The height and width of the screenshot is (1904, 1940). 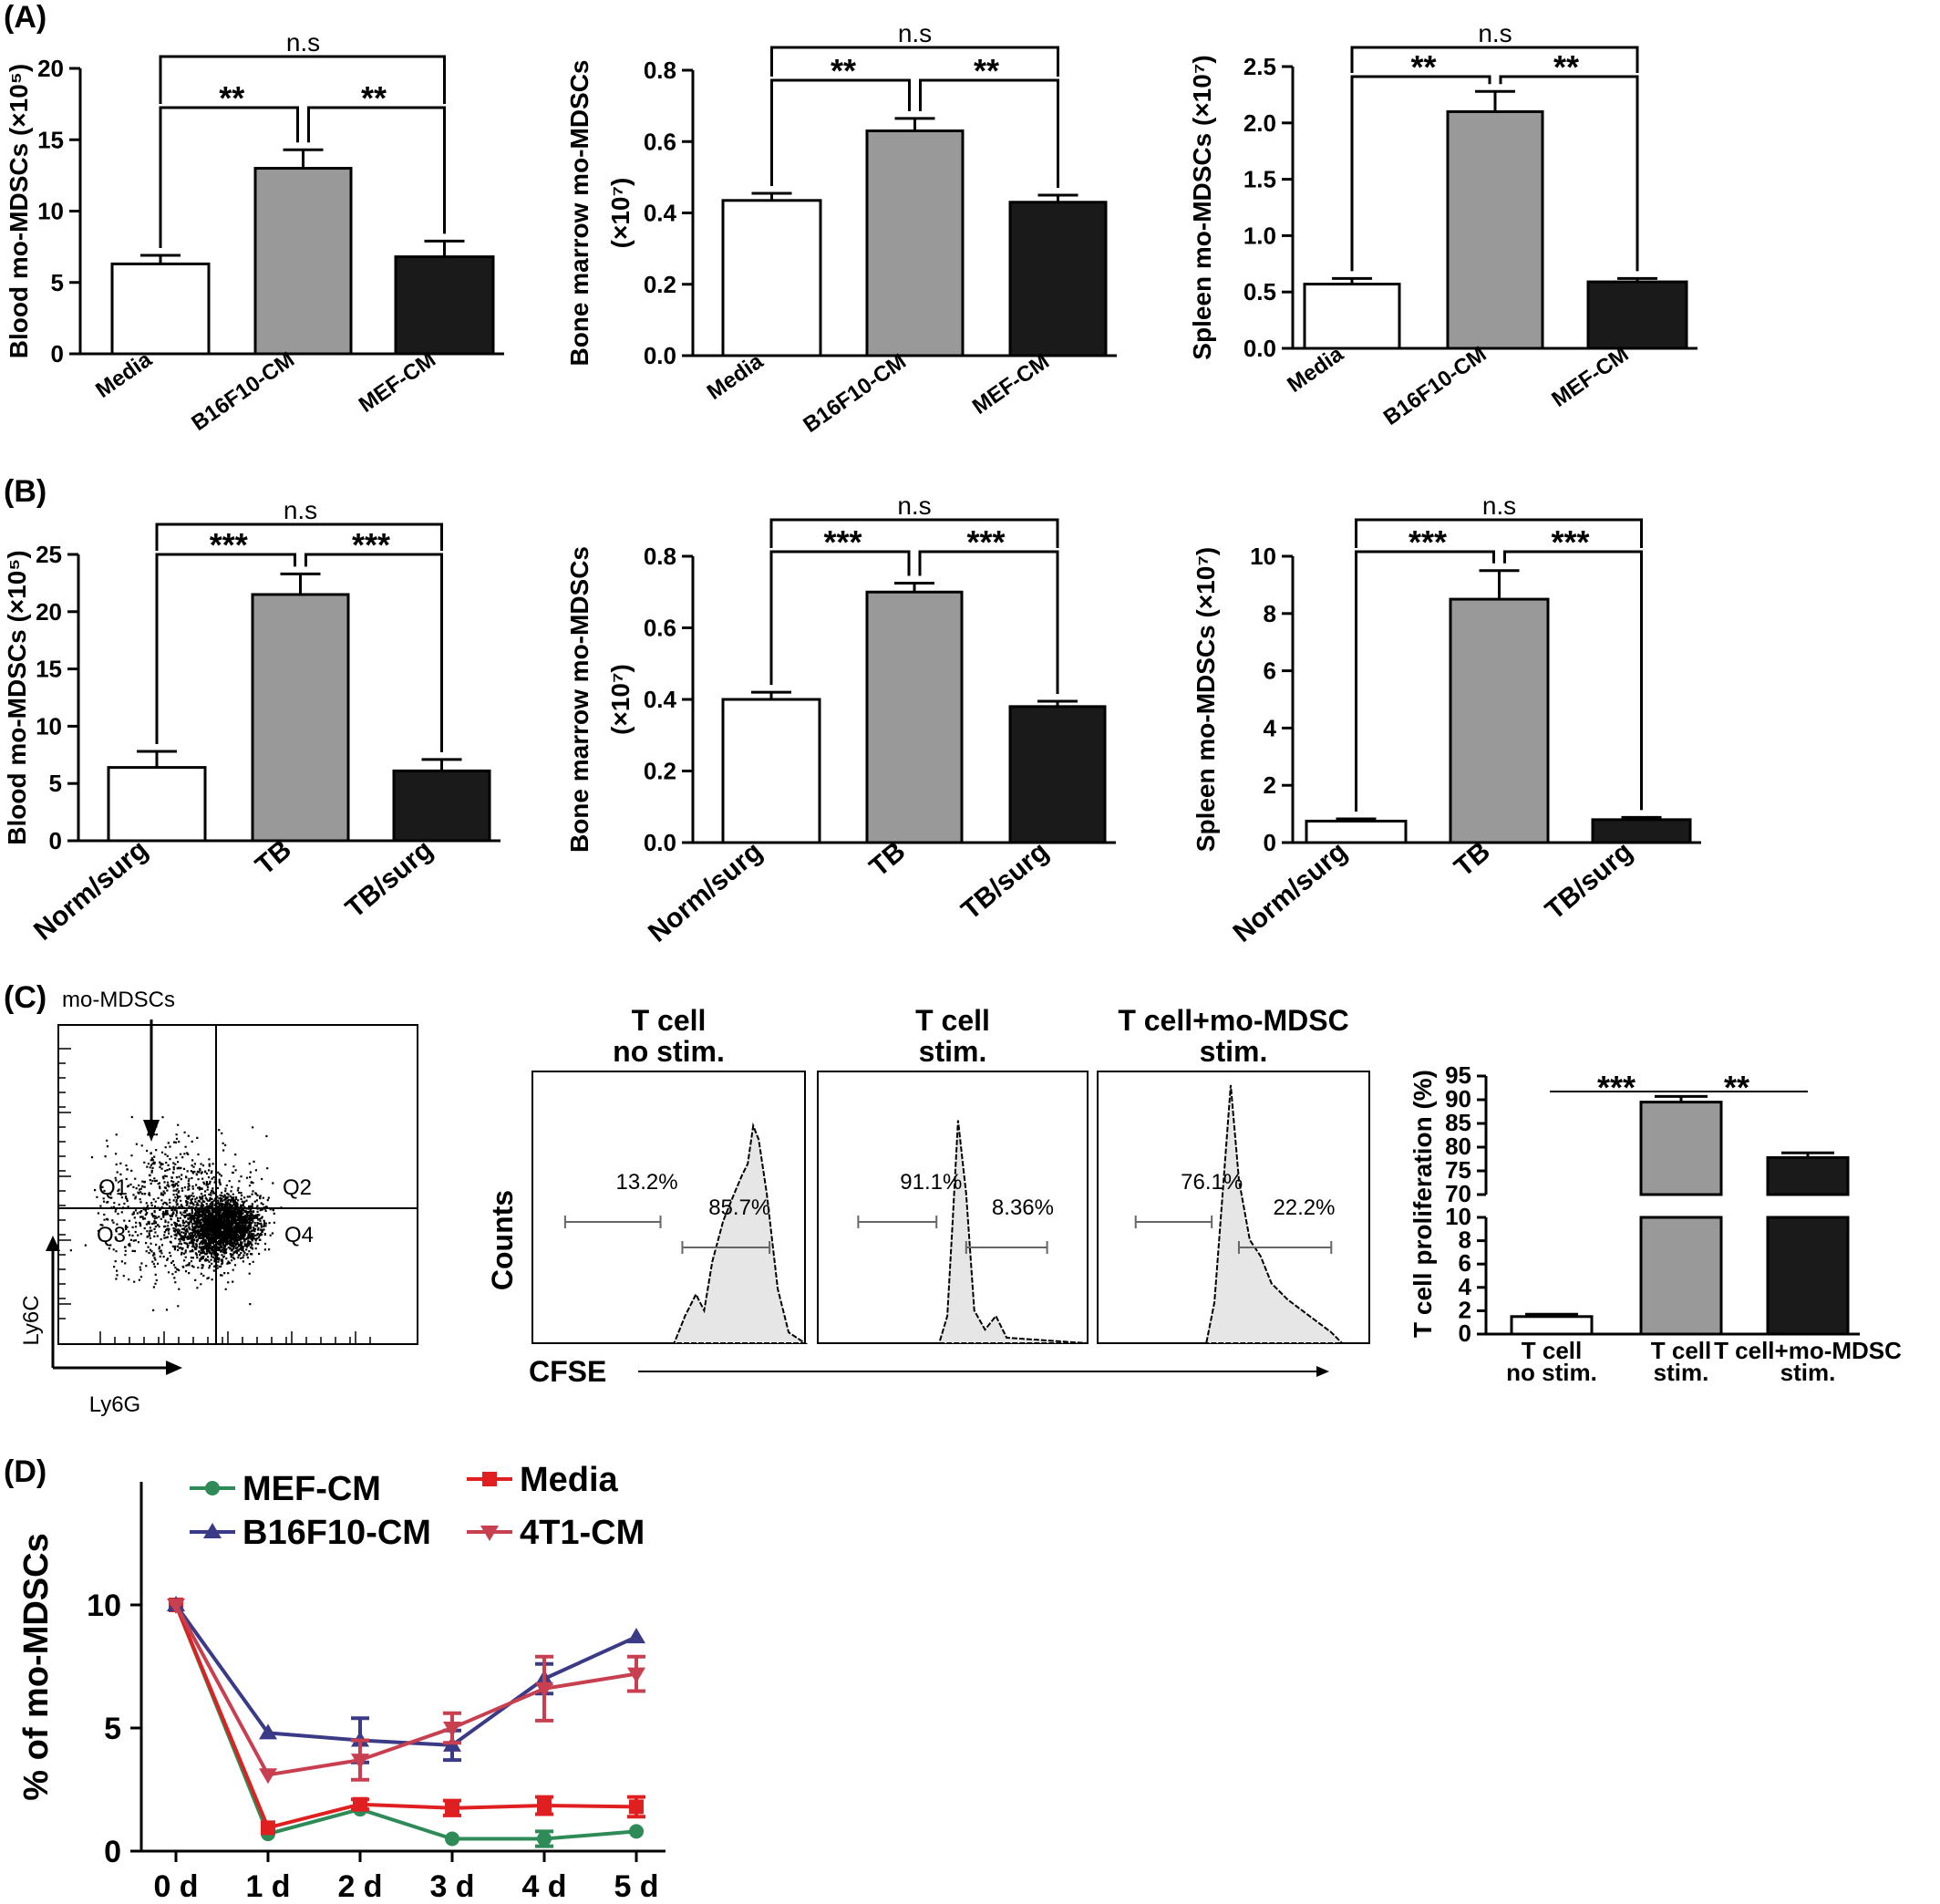 I want to click on gate-right-percent: 22.2%, so click(x=1304, y=1207).